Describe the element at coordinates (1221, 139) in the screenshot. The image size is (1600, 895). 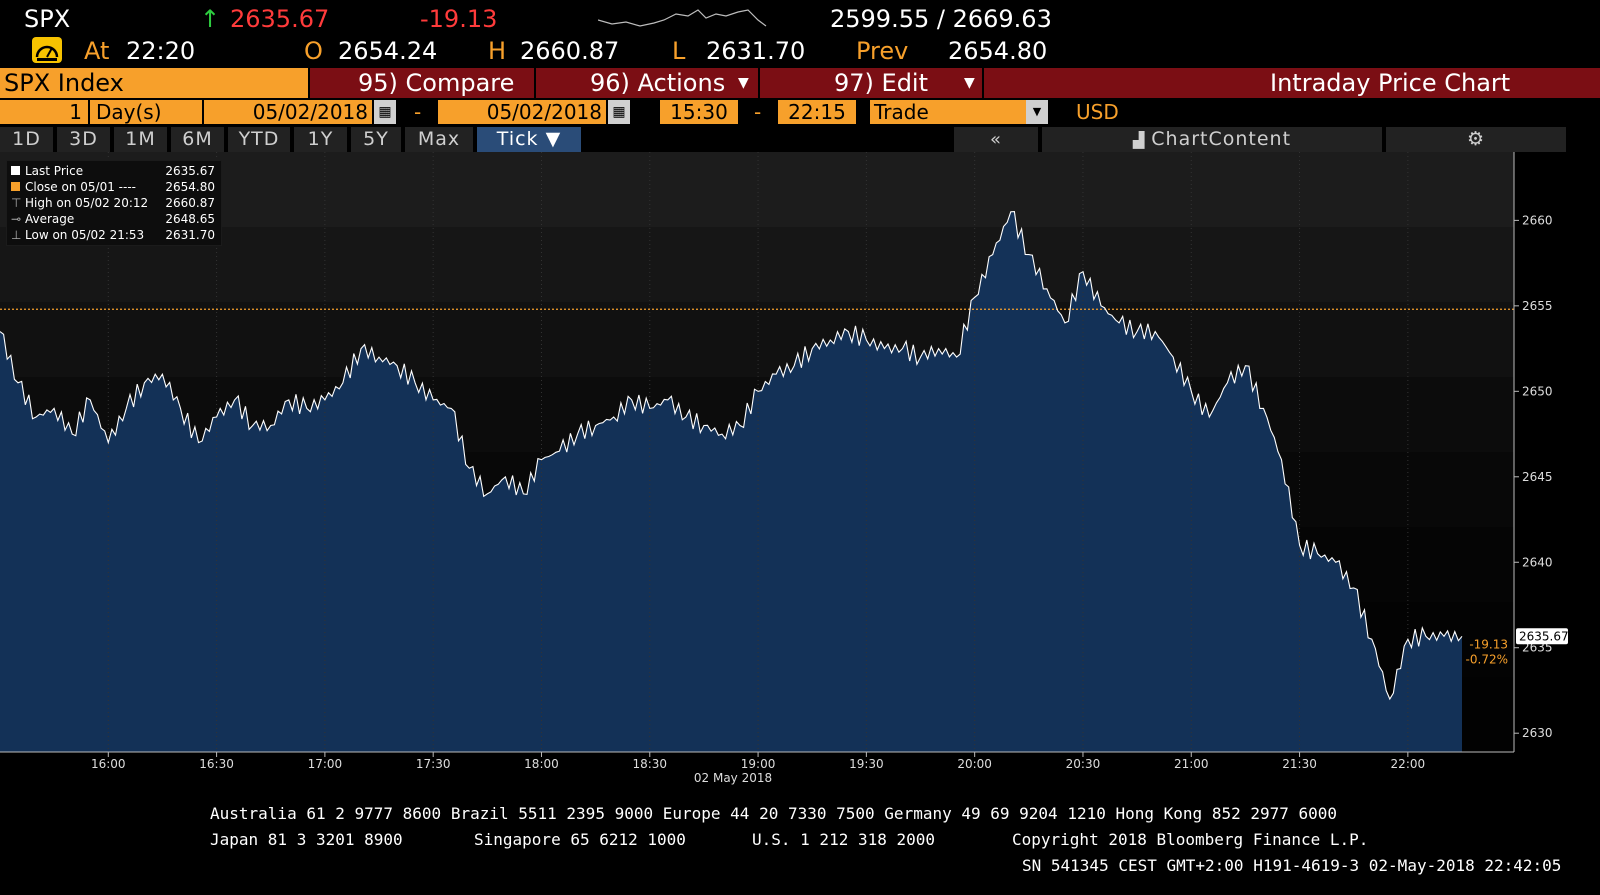
I see `chart-content-label: ChartContent` at that location.